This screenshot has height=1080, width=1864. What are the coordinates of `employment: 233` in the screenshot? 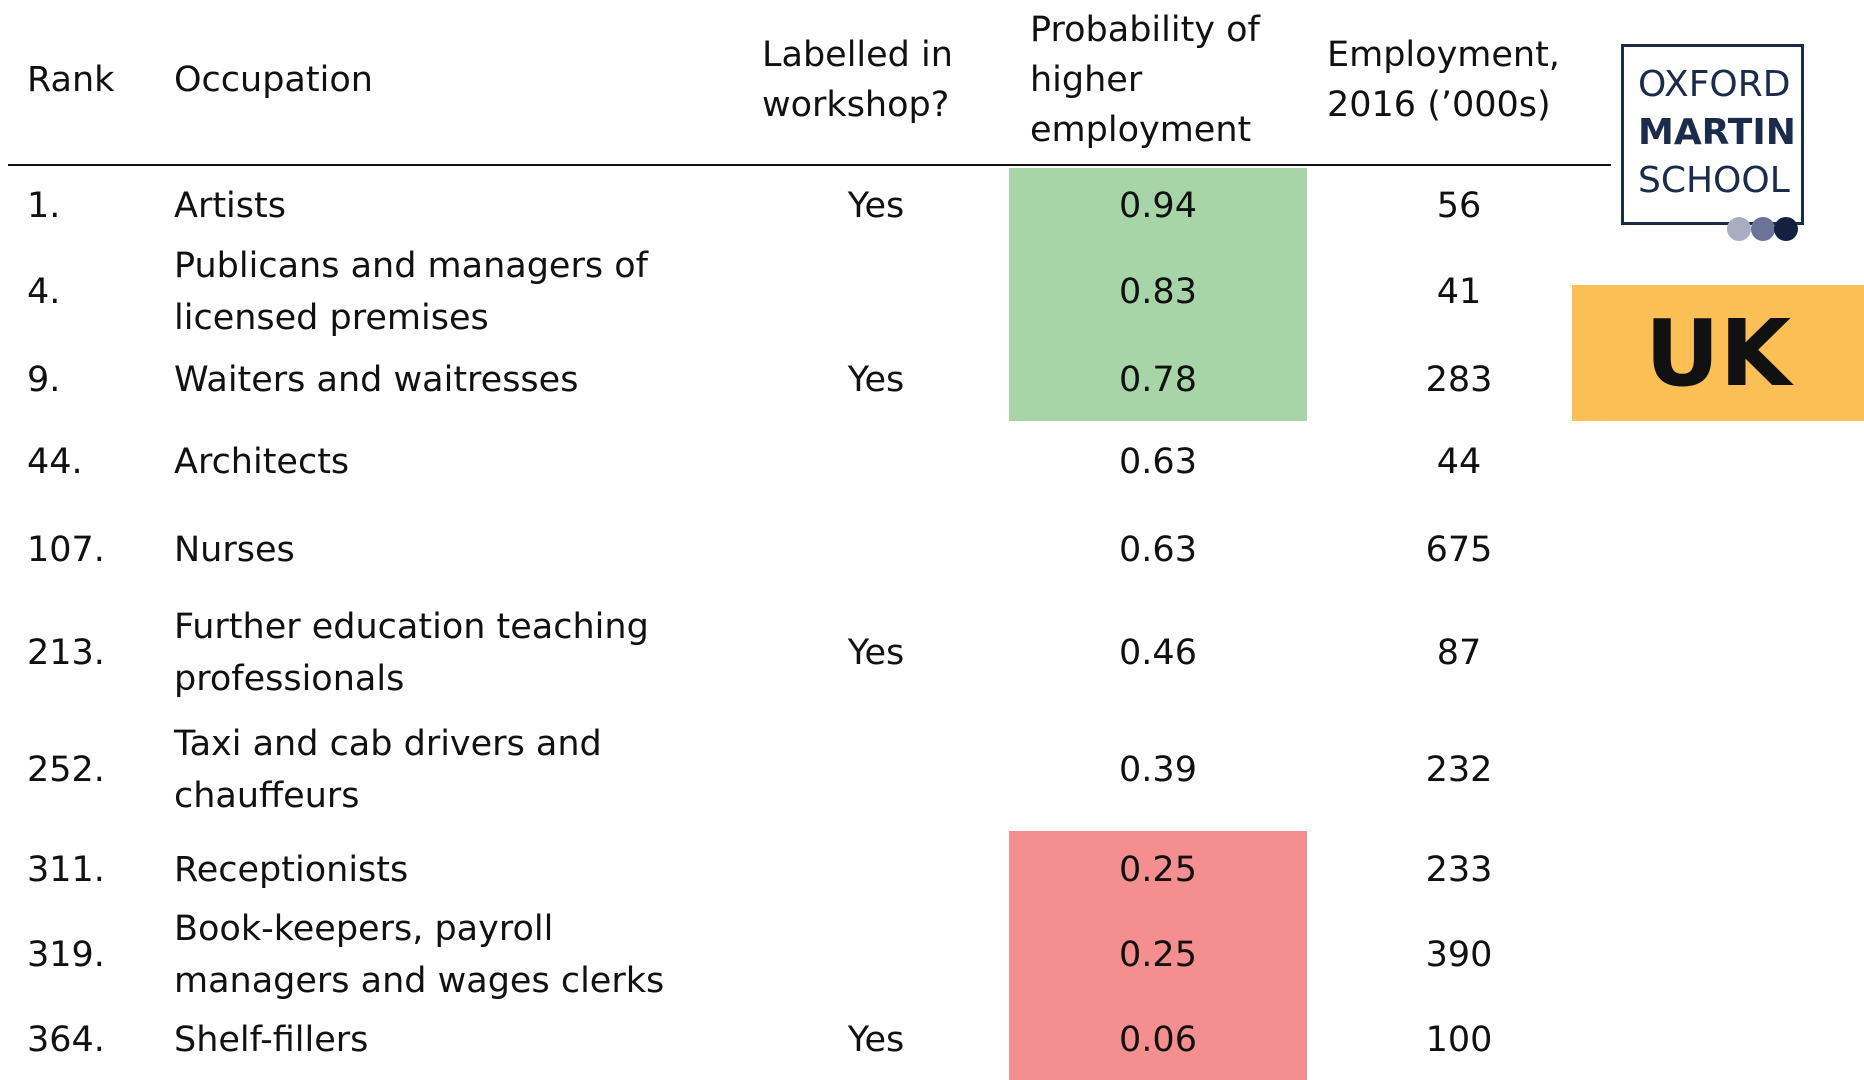 It's located at (1459, 870).